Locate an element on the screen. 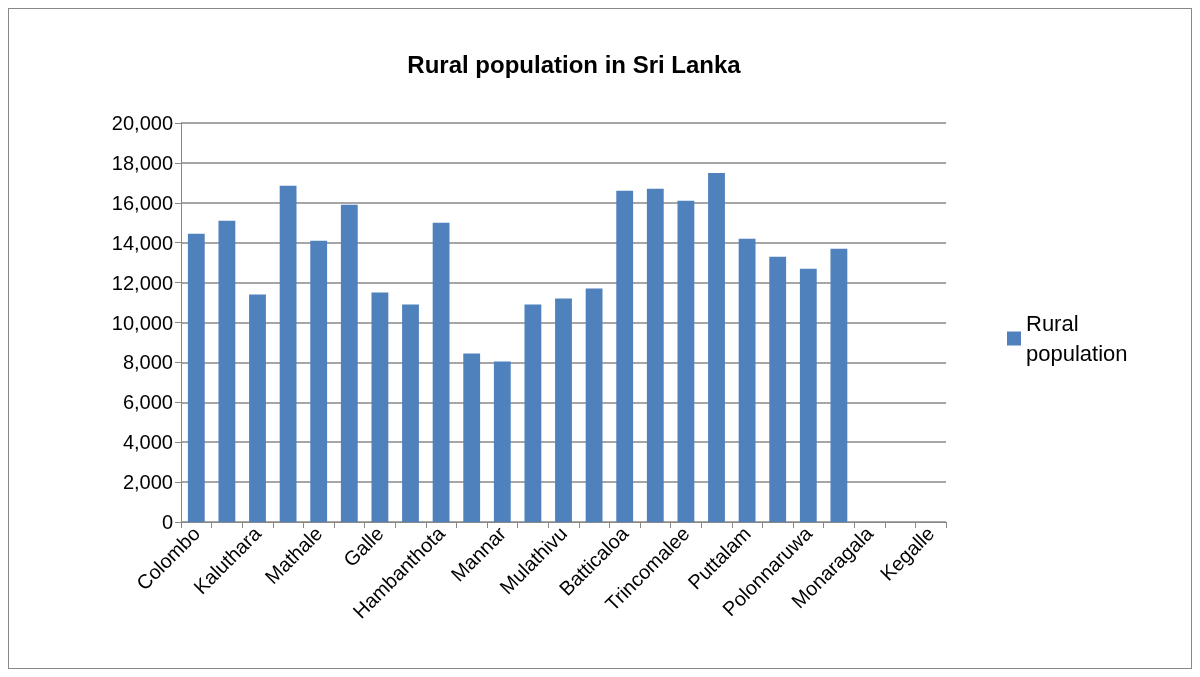 Image resolution: width=1200 pixels, height=677 pixels. legend-label: Rural population is located at coordinates (1077, 338).